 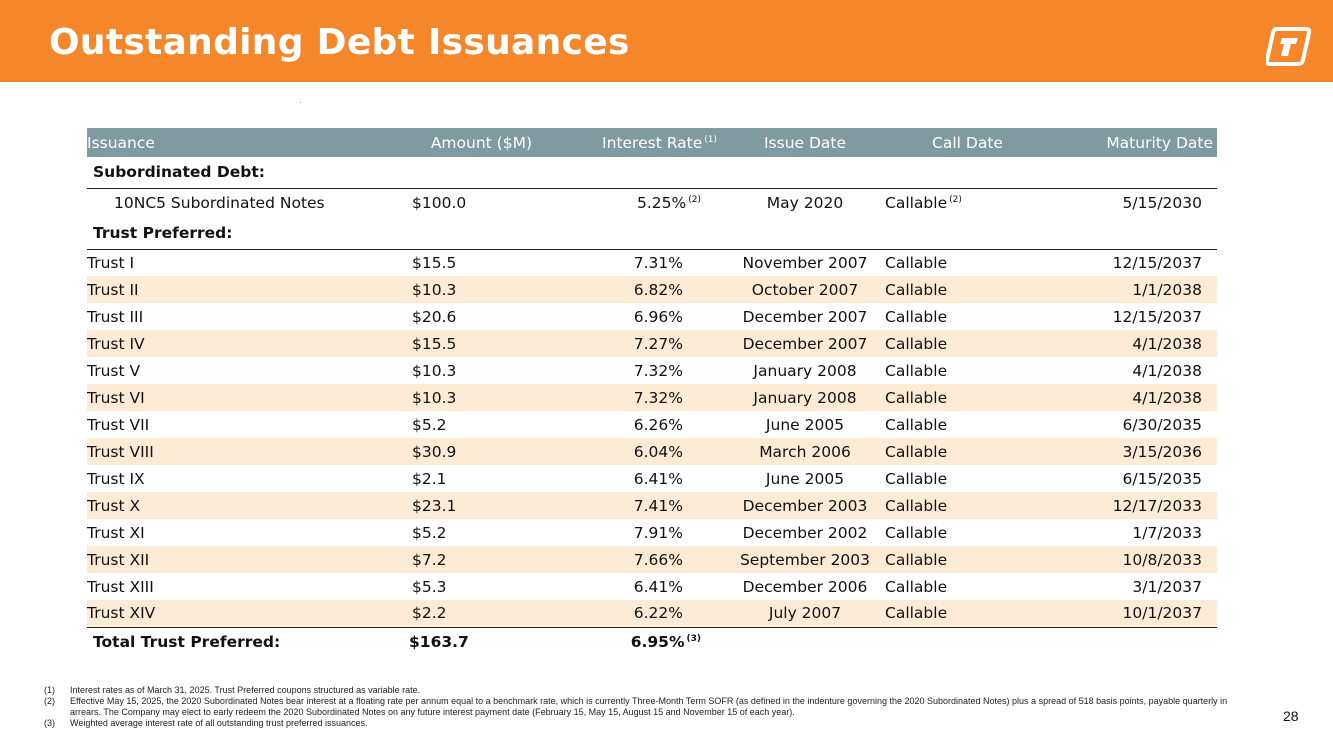 I want to click on cell-issue-date: December 2006, so click(x=805, y=586).